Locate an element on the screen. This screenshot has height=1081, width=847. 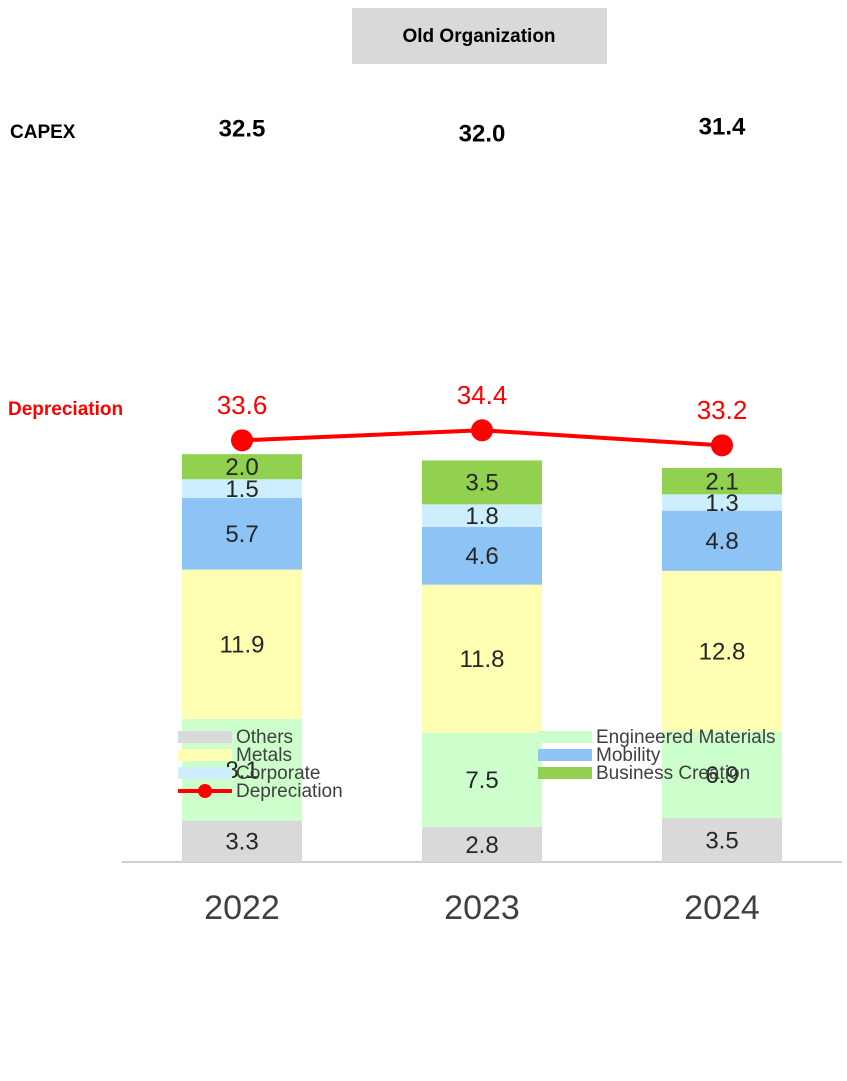
data-label: 5.7 is located at coordinates (241, 534).